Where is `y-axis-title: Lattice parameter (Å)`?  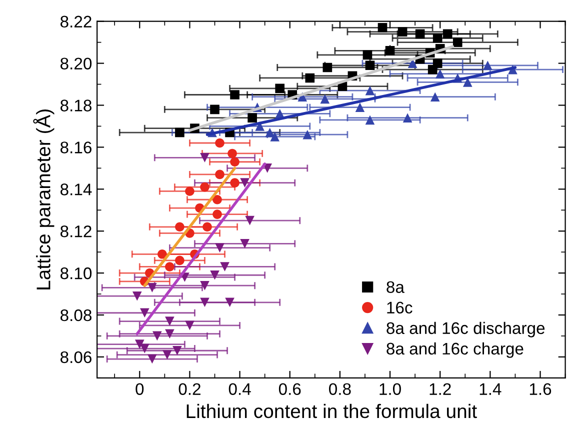
y-axis-title: Lattice parameter (Å) is located at coordinates (43, 200).